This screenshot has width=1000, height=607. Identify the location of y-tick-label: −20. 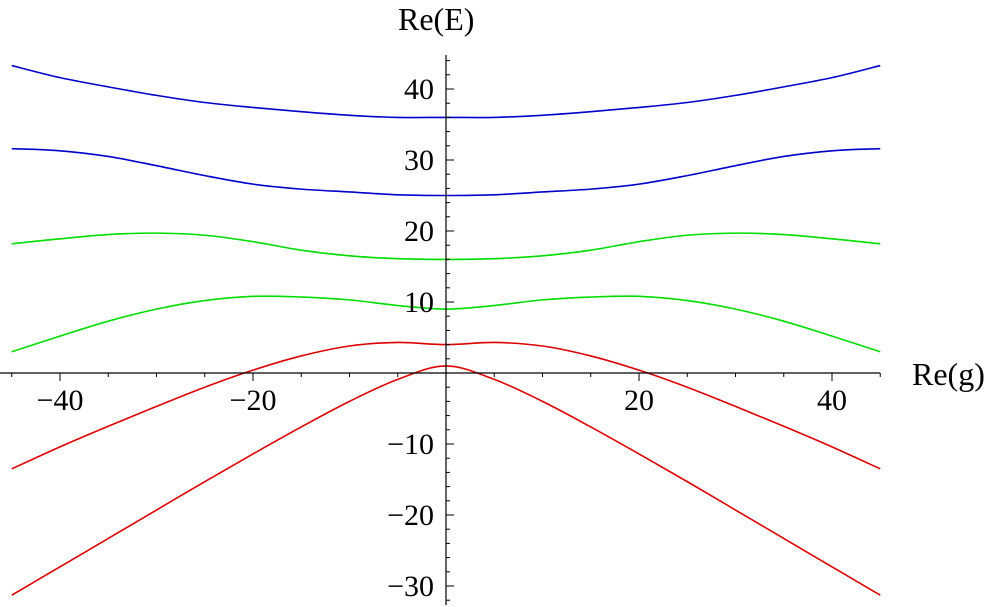
(410, 515).